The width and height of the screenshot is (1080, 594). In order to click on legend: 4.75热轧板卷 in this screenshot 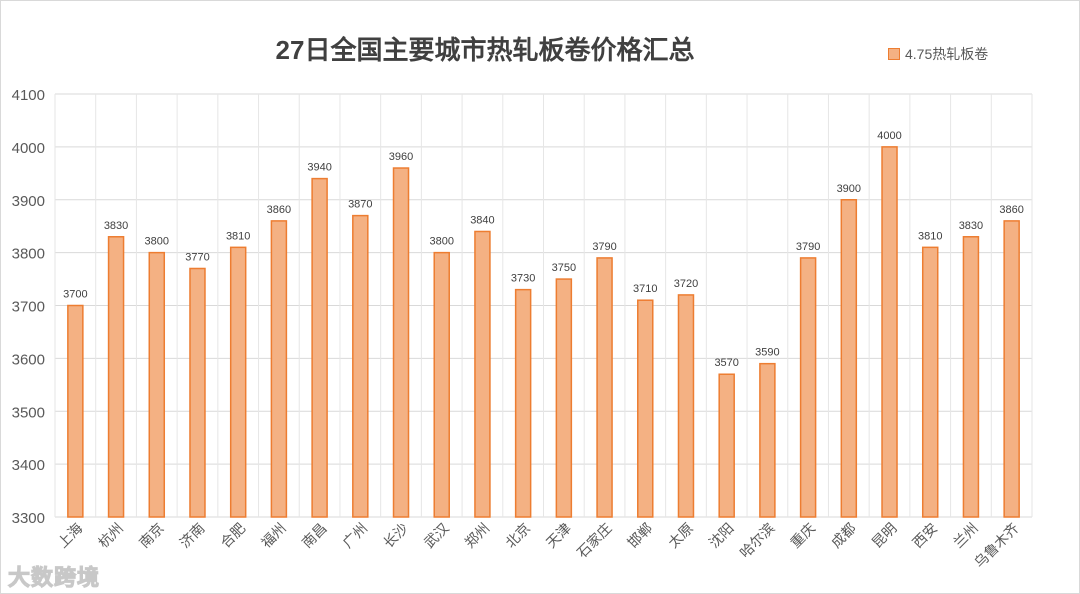, I will do `click(938, 54)`.